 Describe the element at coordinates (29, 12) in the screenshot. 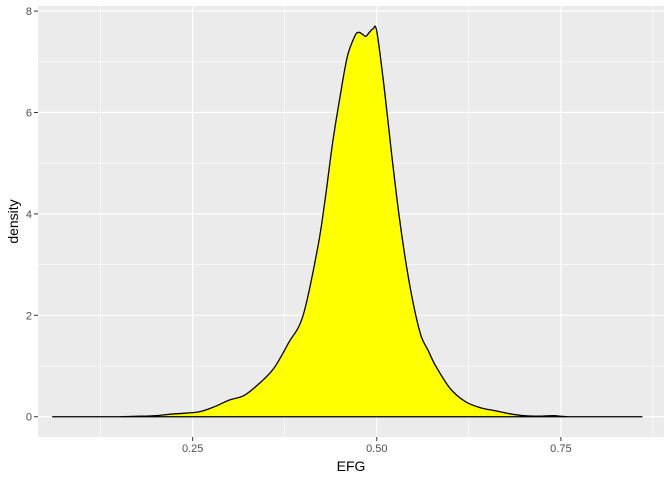

I see `y-tick-label: 8` at that location.